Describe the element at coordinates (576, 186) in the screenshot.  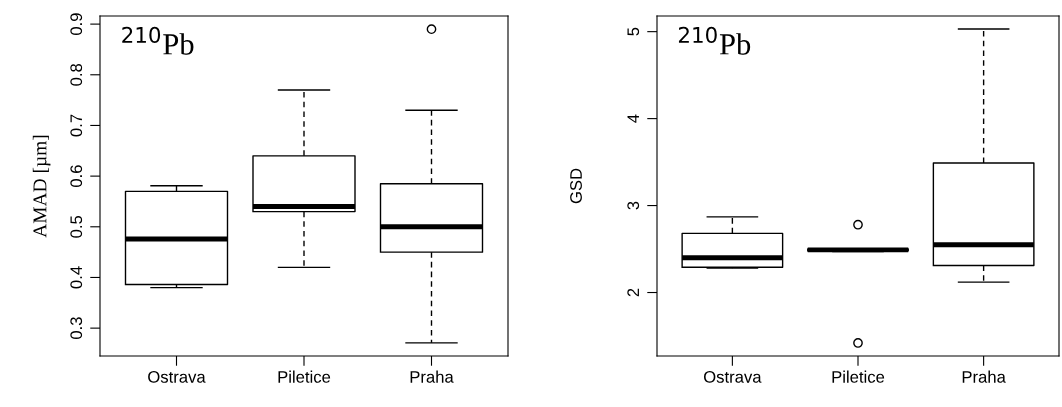
I see `y-axis-title: GSD` at that location.